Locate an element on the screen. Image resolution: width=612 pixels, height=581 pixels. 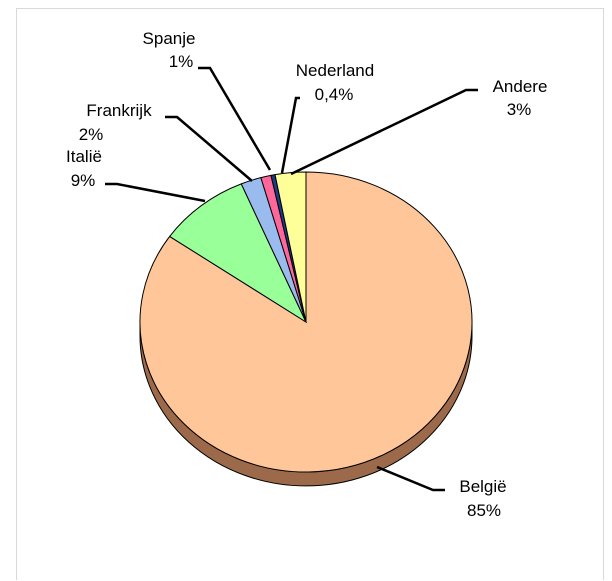
label-nederland: Nederland 0,4% is located at coordinates (335, 82).